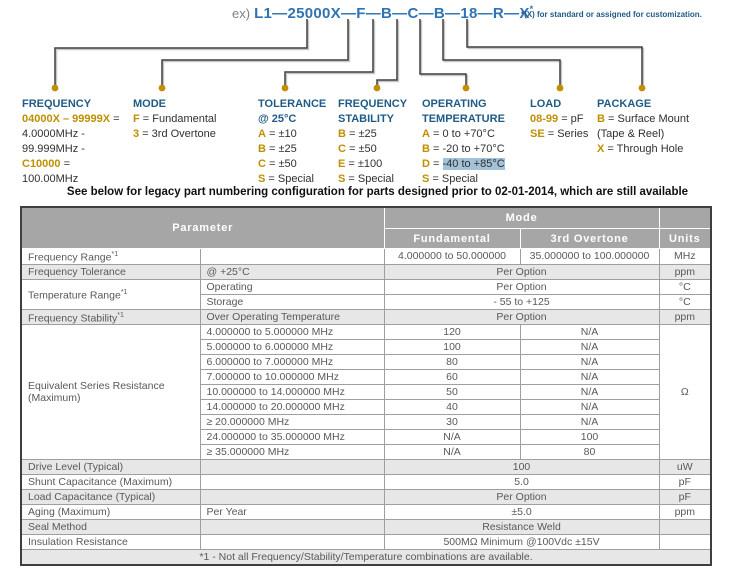 This screenshot has height=577, width=755. I want to click on option-text: (Tape & Reel), so click(631, 134).